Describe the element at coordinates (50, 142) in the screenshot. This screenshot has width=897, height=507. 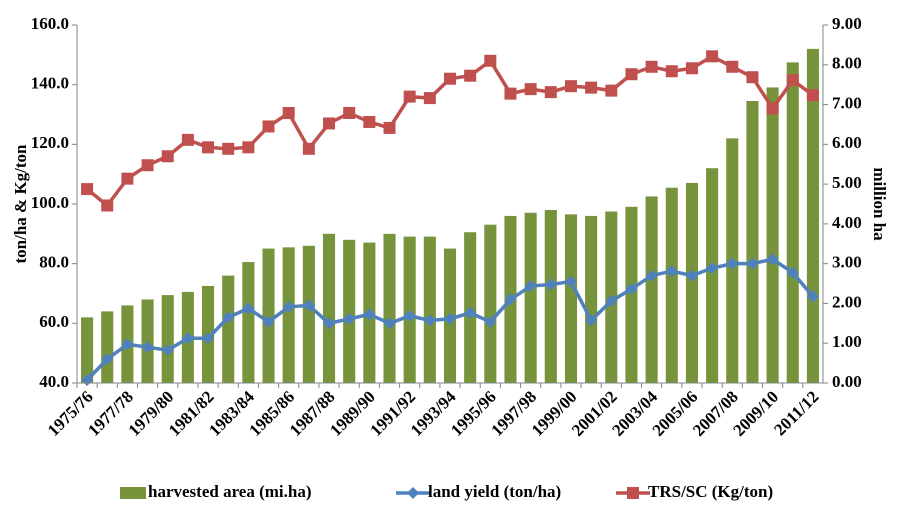
I see `y-tick-label: 120.0` at that location.